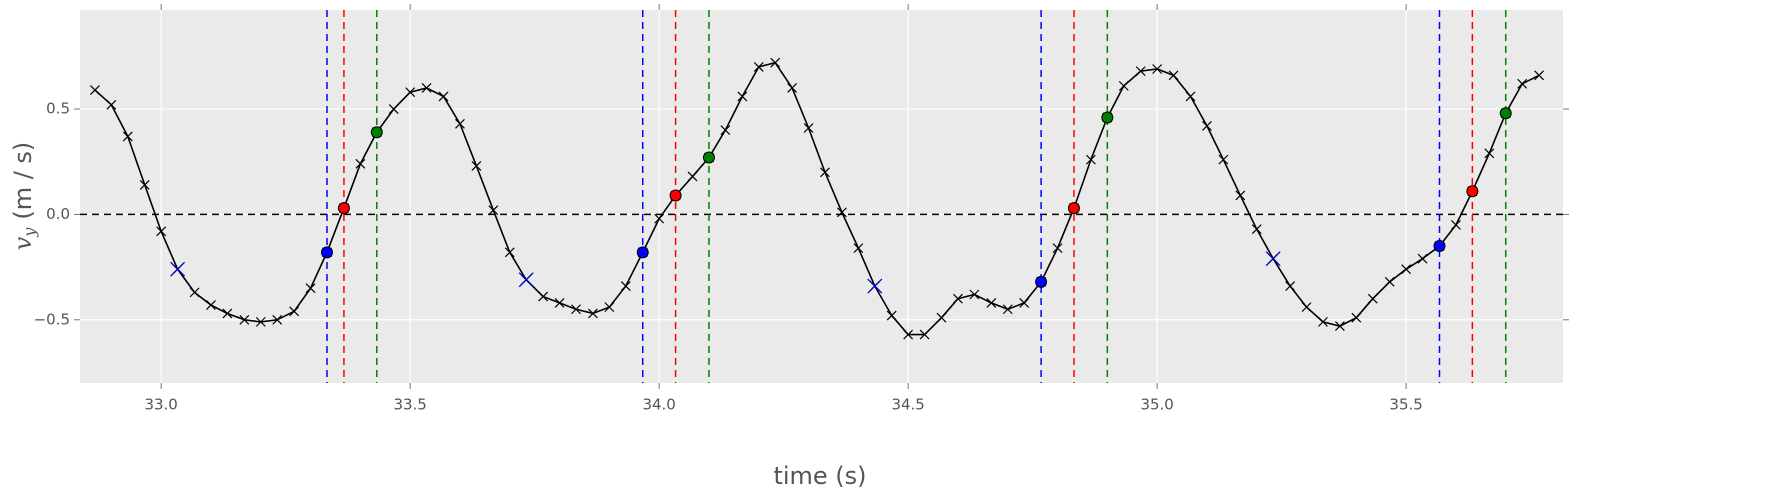 Image resolution: width=1772 pixels, height=495 pixels. Describe the element at coordinates (1156, 405) in the screenshot. I see `x-tick-label: 35.0` at that location.